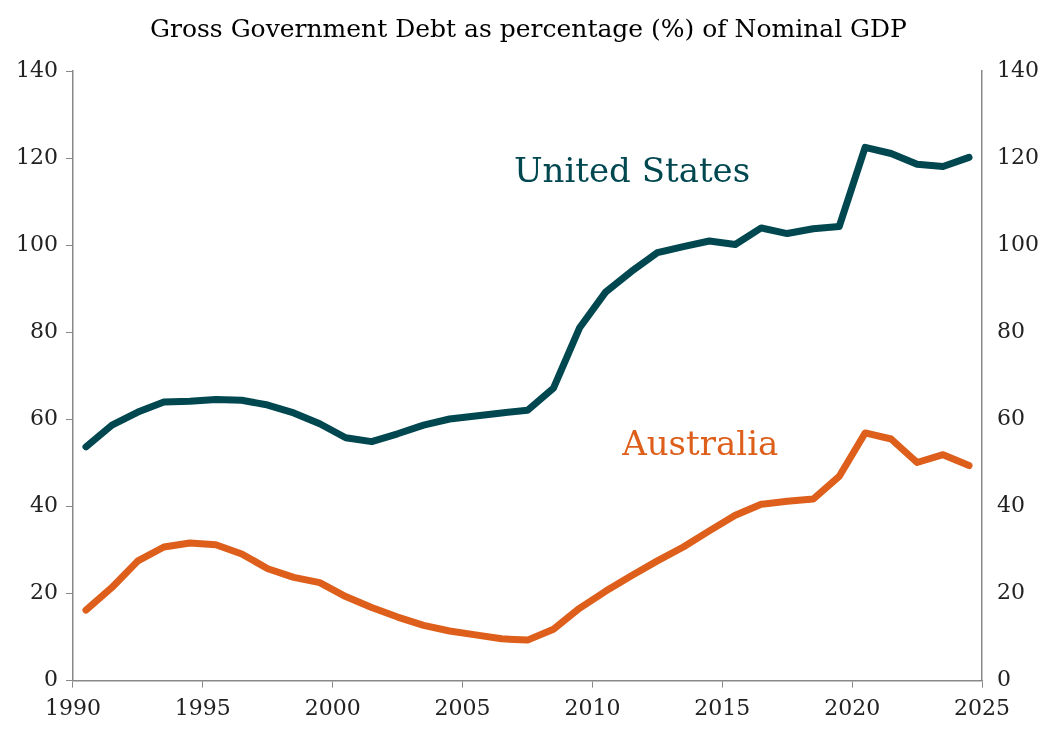 Image resolution: width=1057 pixels, height=736 pixels. Describe the element at coordinates (332, 707) in the screenshot. I see `x-tick-label: 2000` at that location.